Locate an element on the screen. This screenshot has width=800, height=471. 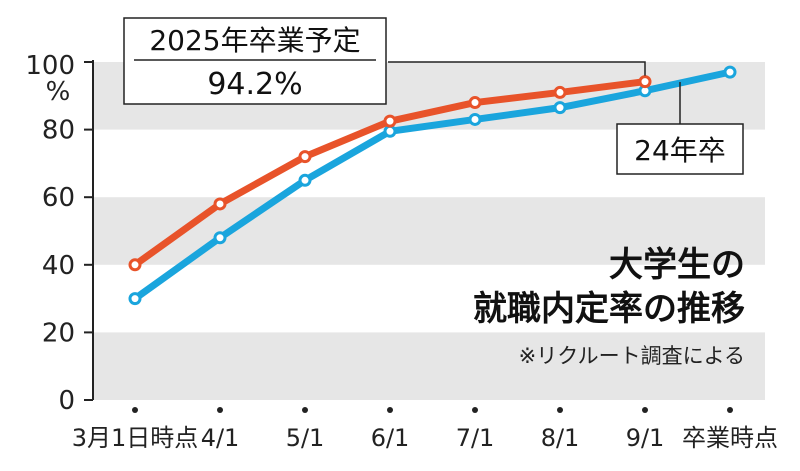
chart-title-line-2: 就職内定率の推移 is located at coordinates (609, 309).